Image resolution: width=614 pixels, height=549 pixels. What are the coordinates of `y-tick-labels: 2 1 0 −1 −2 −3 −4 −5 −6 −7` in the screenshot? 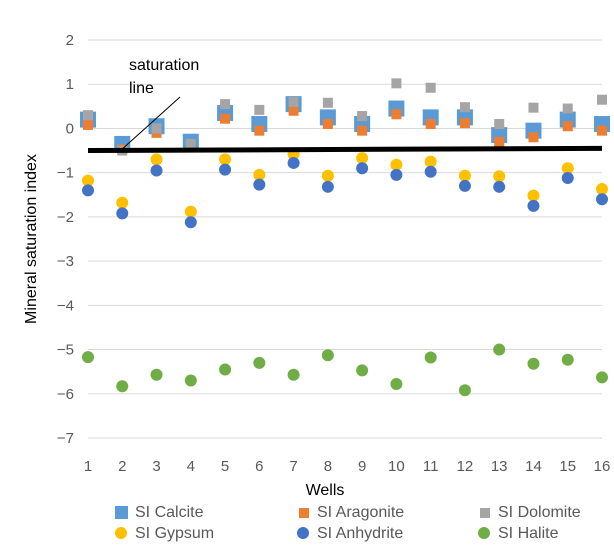 It's located at (65, 239).